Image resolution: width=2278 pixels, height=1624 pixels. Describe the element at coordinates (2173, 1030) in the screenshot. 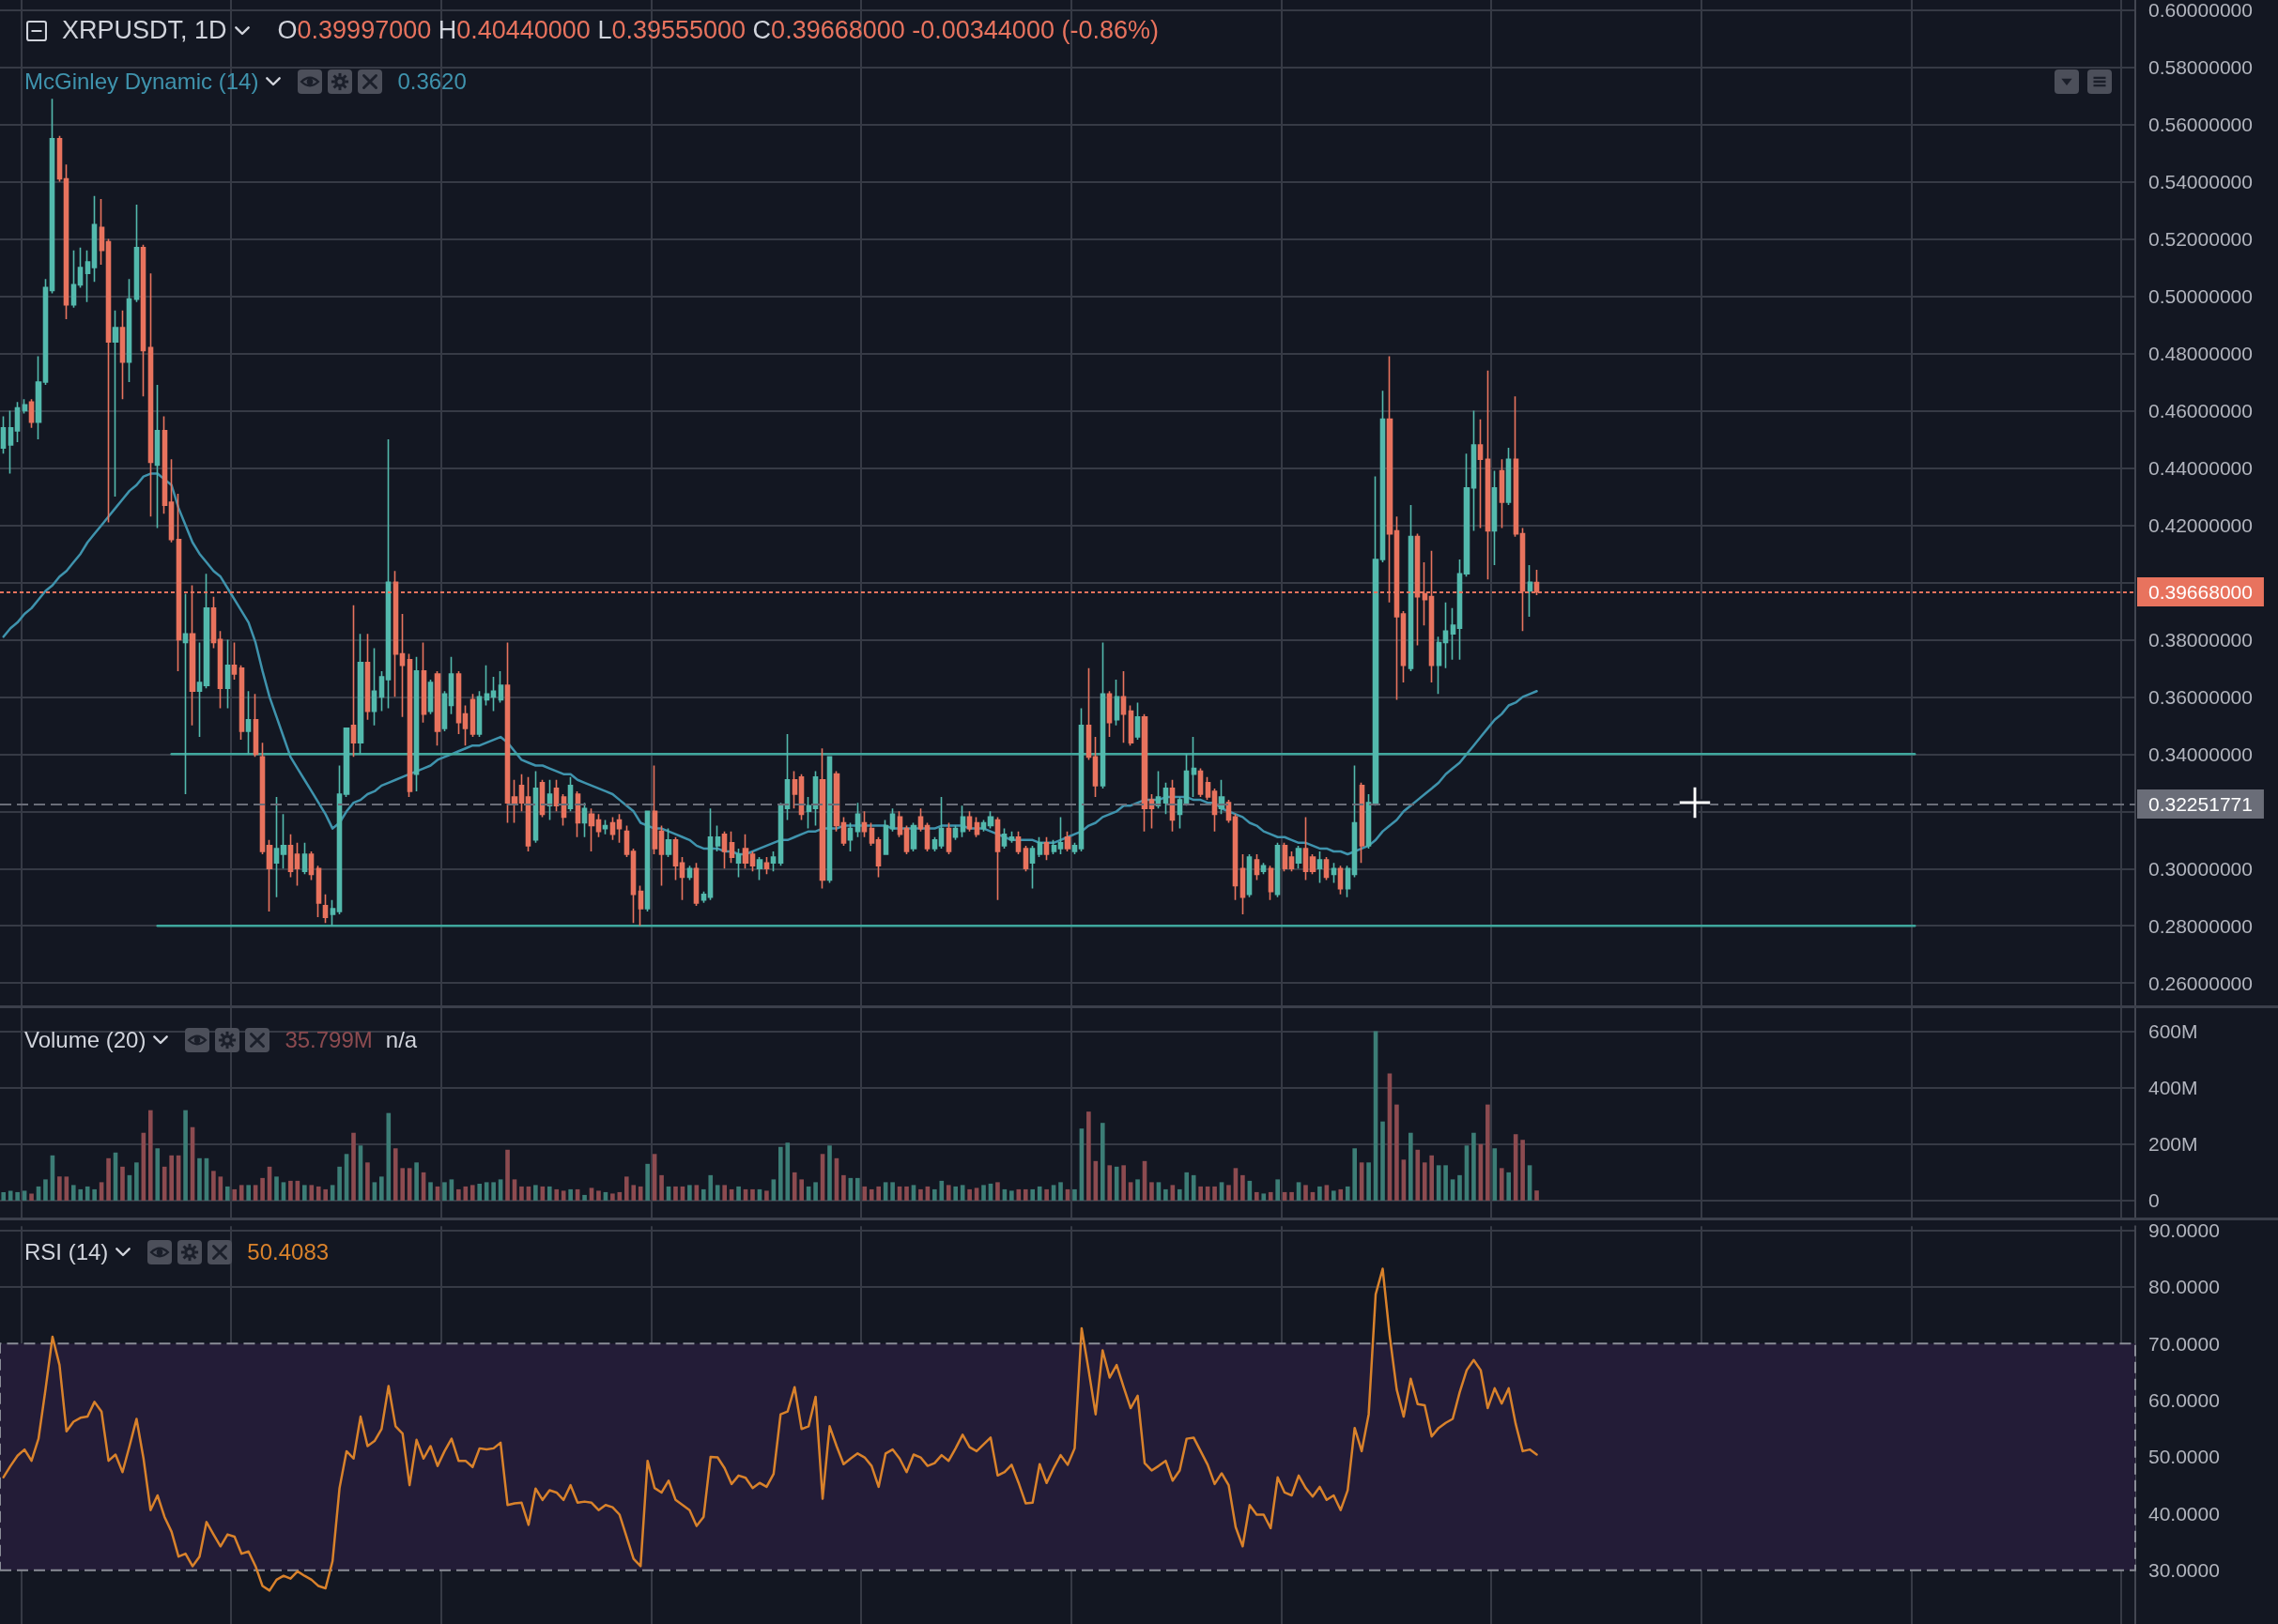

I see `y-tick-label: 600M` at that location.